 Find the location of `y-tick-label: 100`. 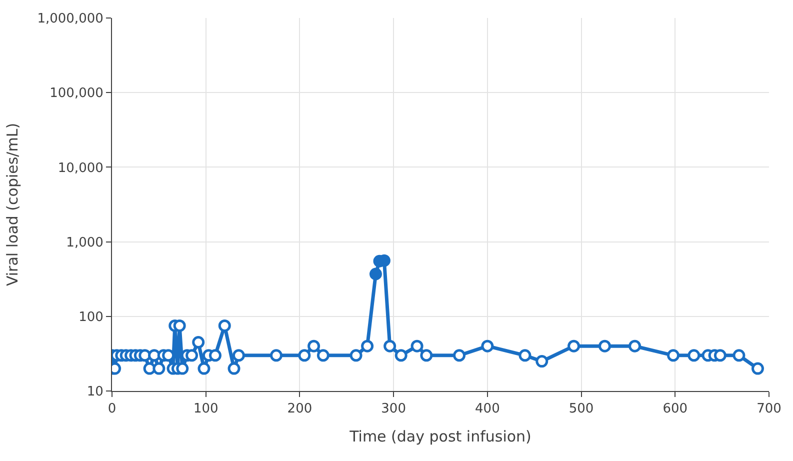

y-tick-label: 100 is located at coordinates (91, 317).